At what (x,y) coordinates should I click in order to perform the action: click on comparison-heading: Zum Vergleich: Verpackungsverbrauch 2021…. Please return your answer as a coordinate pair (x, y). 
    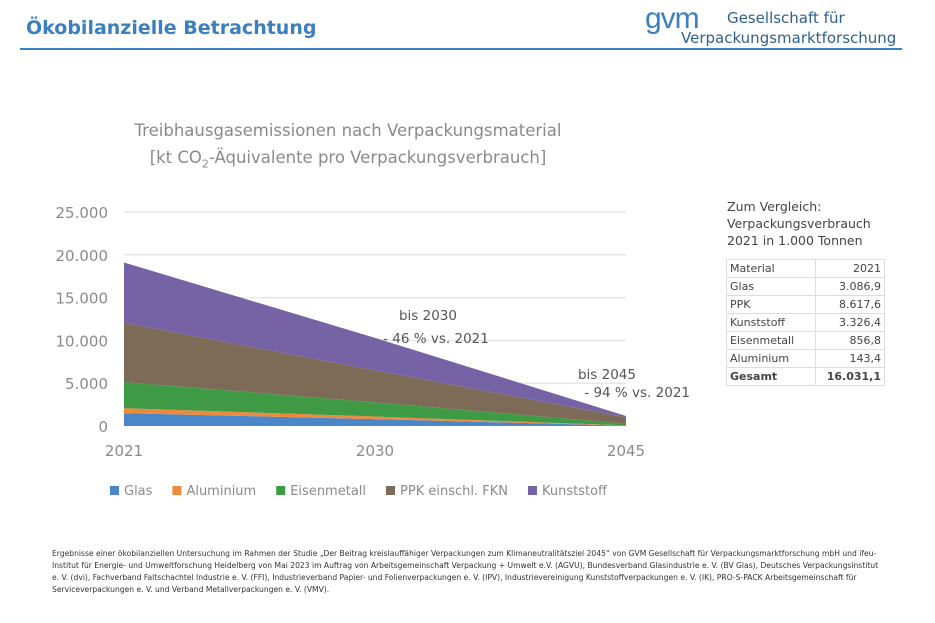
    Looking at the image, I should click on (799, 223).